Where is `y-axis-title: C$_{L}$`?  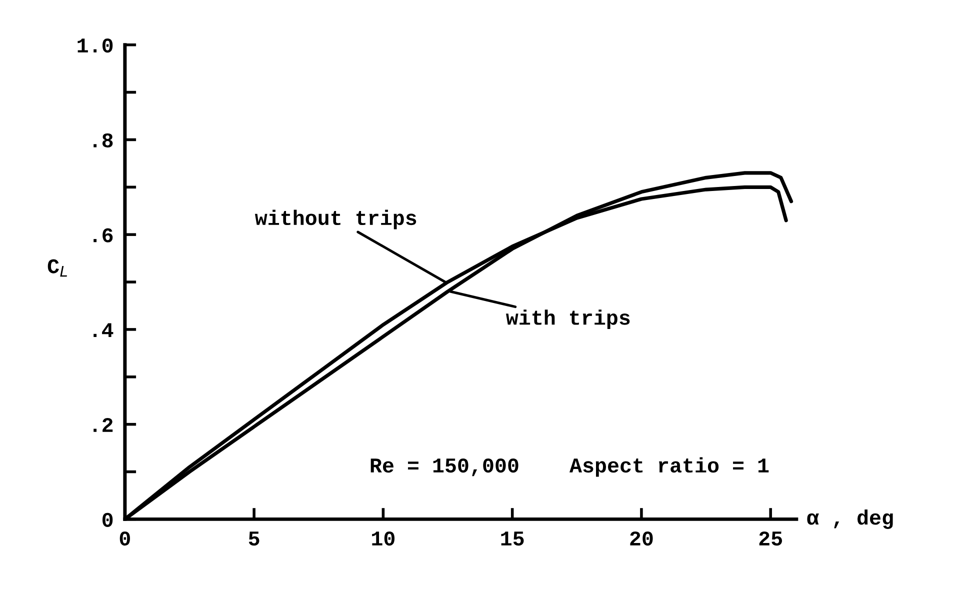 y-axis-title: C$_{L}$ is located at coordinates (57, 268).